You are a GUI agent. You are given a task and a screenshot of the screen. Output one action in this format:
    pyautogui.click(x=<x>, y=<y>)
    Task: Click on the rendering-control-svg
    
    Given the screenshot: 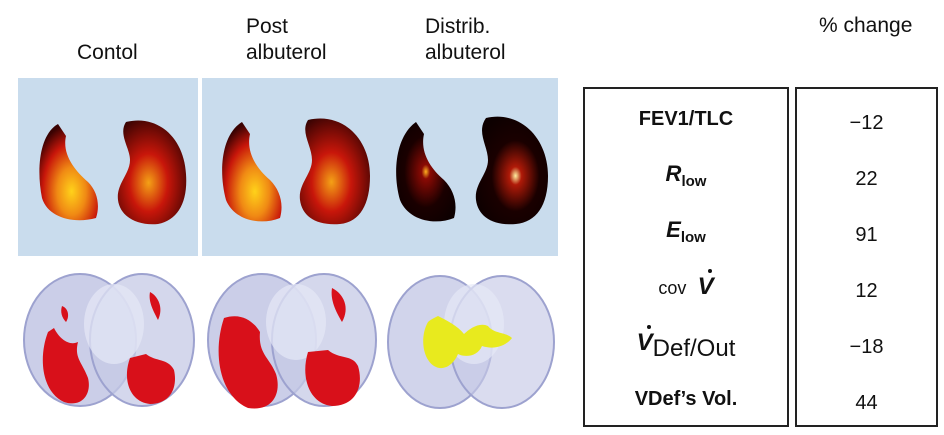 What is the action you would take?
    pyautogui.click(x=109, y=340)
    